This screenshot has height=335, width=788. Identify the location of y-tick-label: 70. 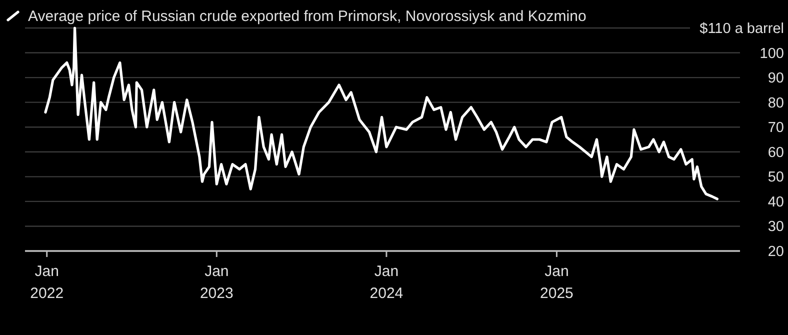
(776, 128).